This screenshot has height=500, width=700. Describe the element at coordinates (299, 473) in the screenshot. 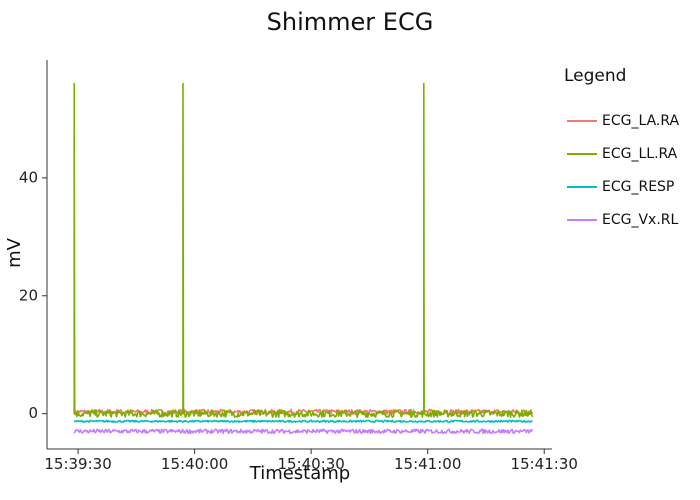

I see `x-axis-title: Timestamp` at that location.